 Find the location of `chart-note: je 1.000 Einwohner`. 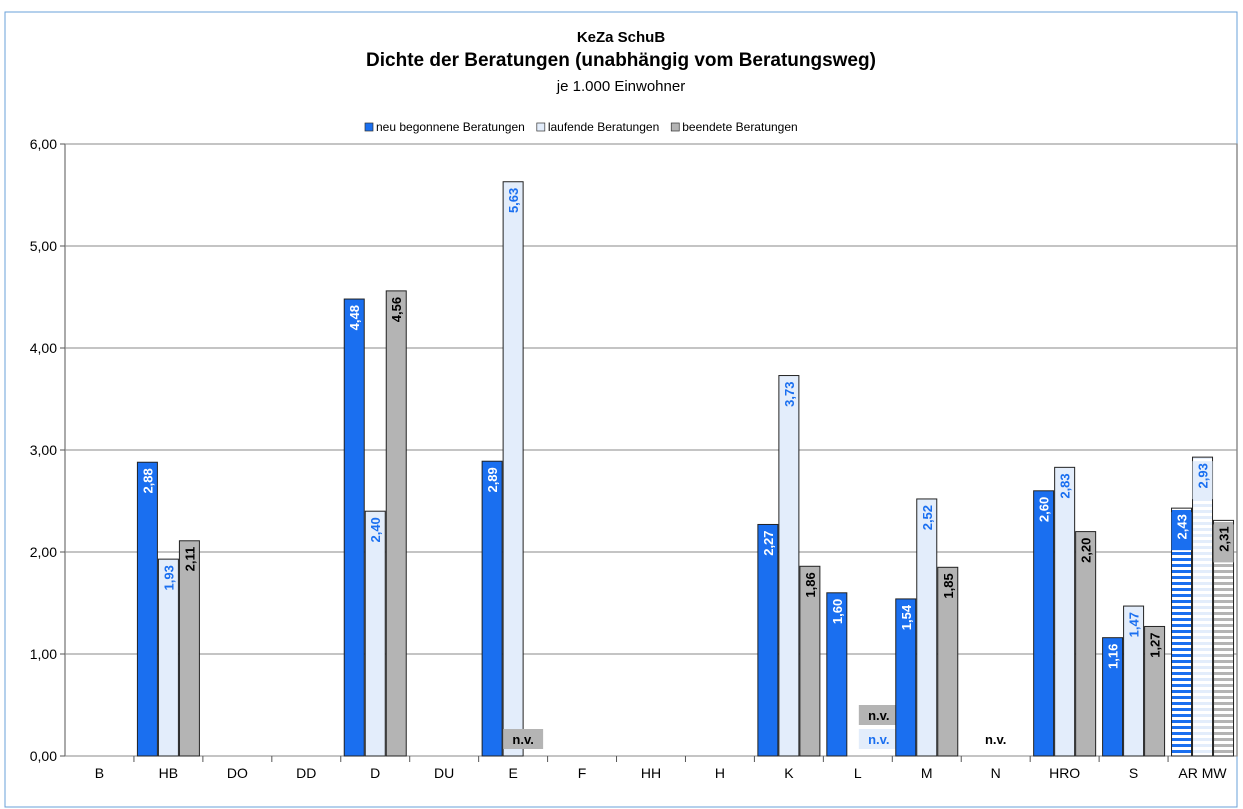

chart-note: je 1.000 Einwohner is located at coordinates (620, 86).